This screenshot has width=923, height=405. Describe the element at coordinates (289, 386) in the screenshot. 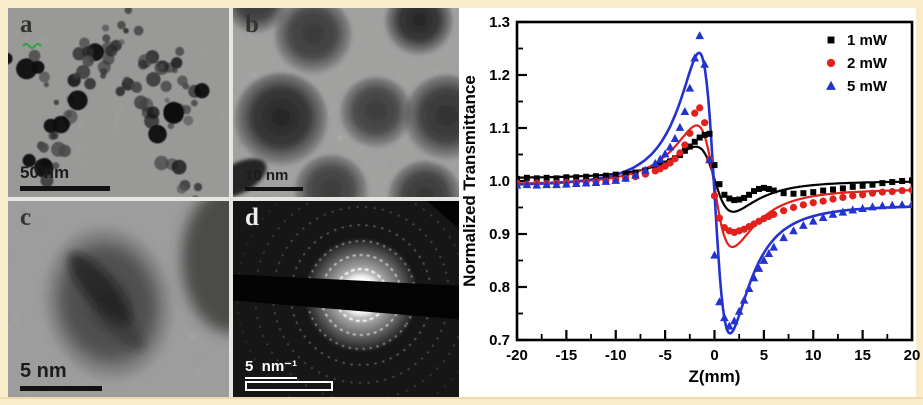

I see `scale-bar-d-rule` at that location.